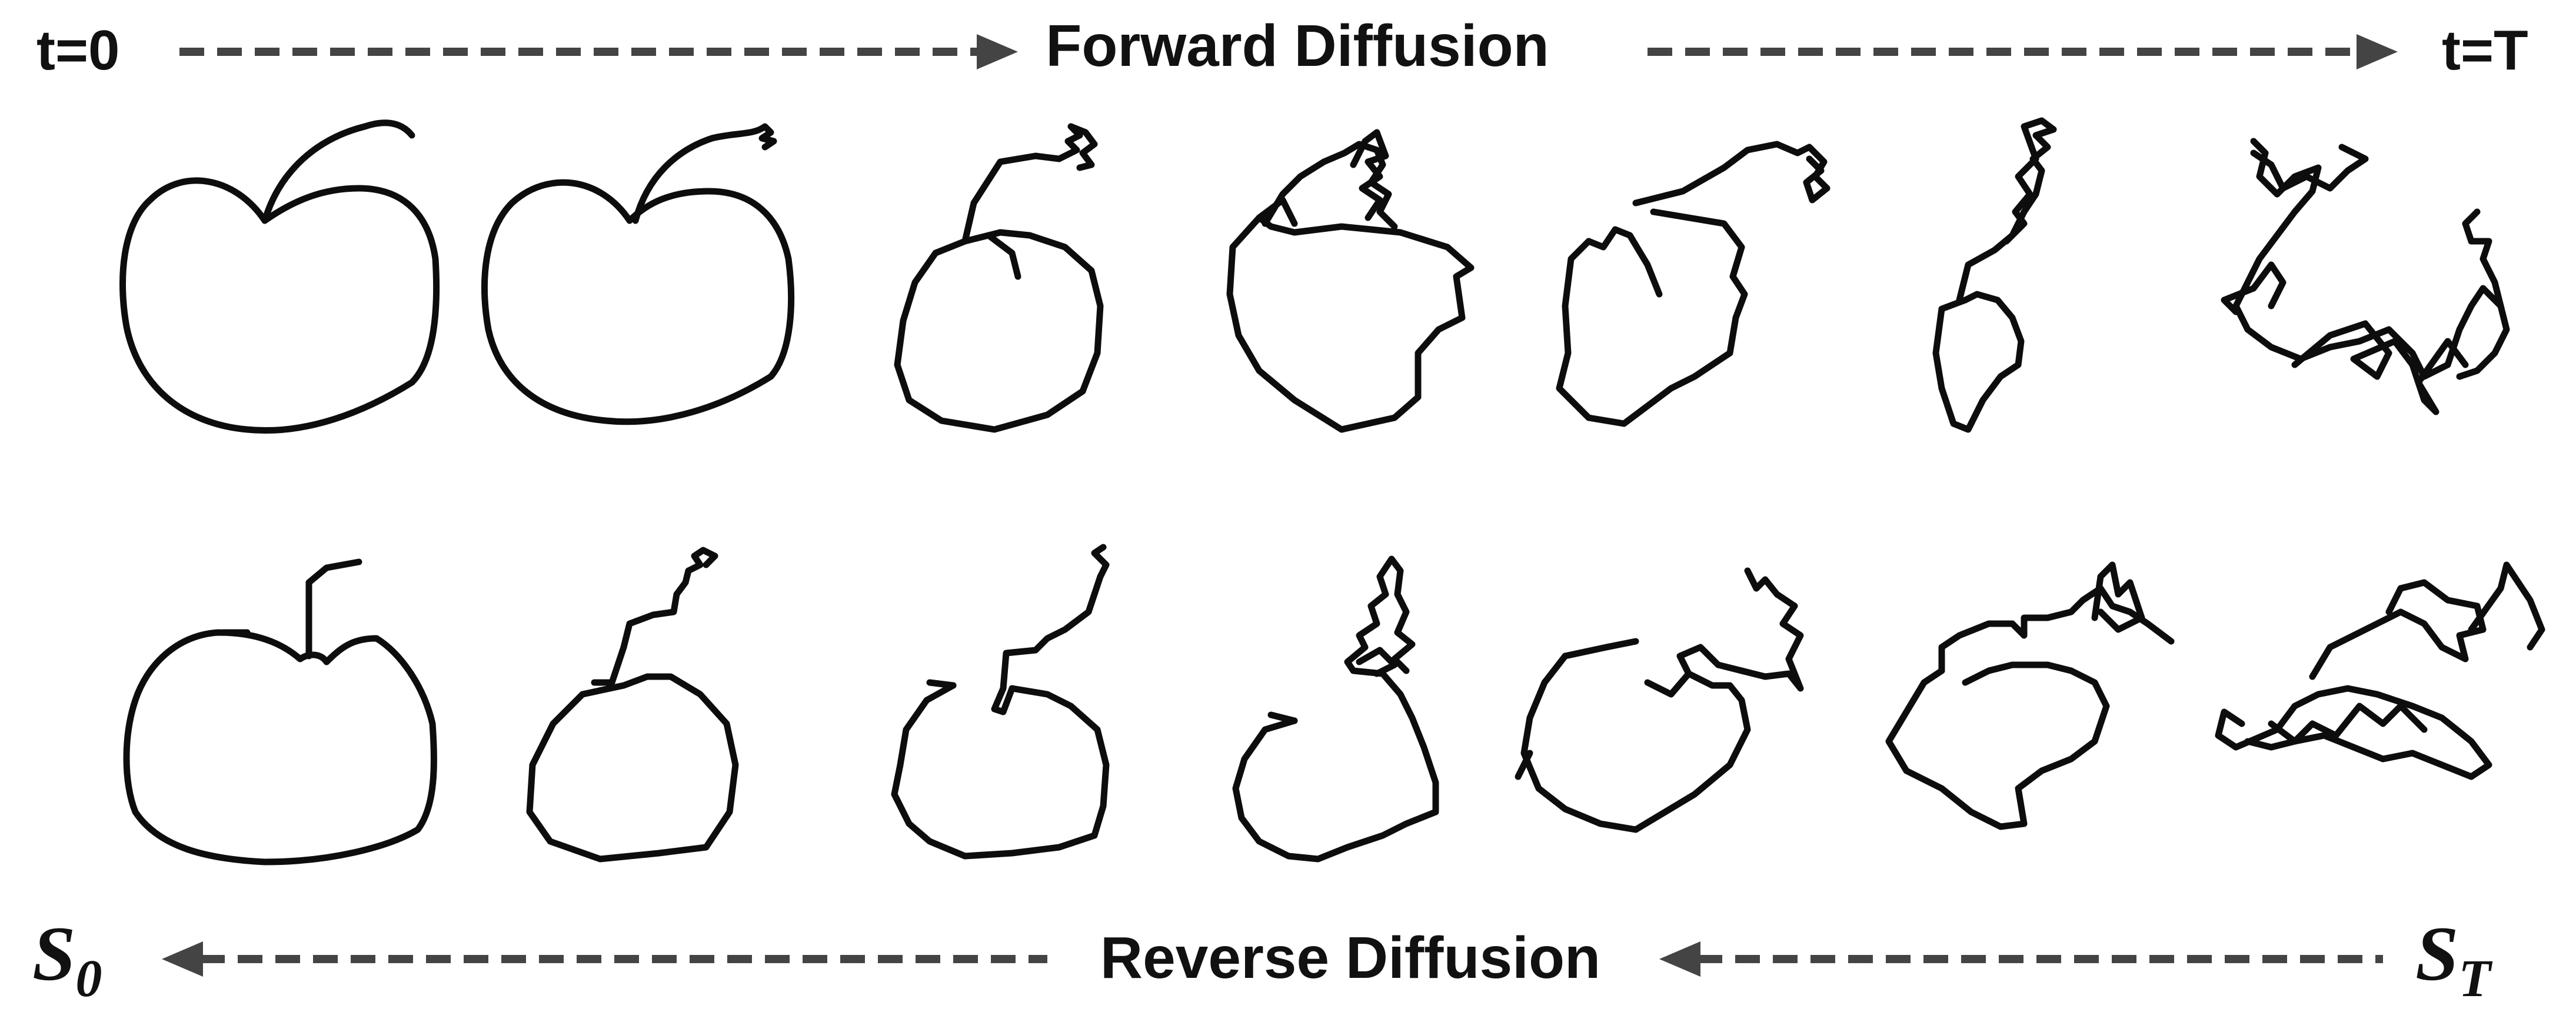 The height and width of the screenshot is (1022, 2576). Describe the element at coordinates (1350, 958) in the screenshot. I see `reverse-diffusion-label: Reverse Diffusion` at that location.